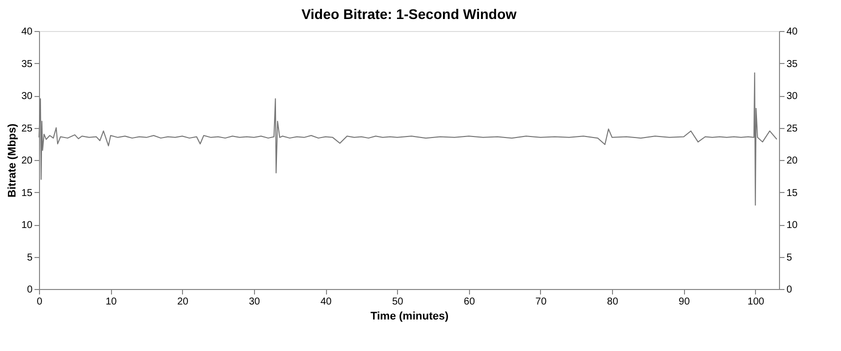 The height and width of the screenshot is (351, 841). I want to click on y2-tick-label: 30, so click(792, 96).